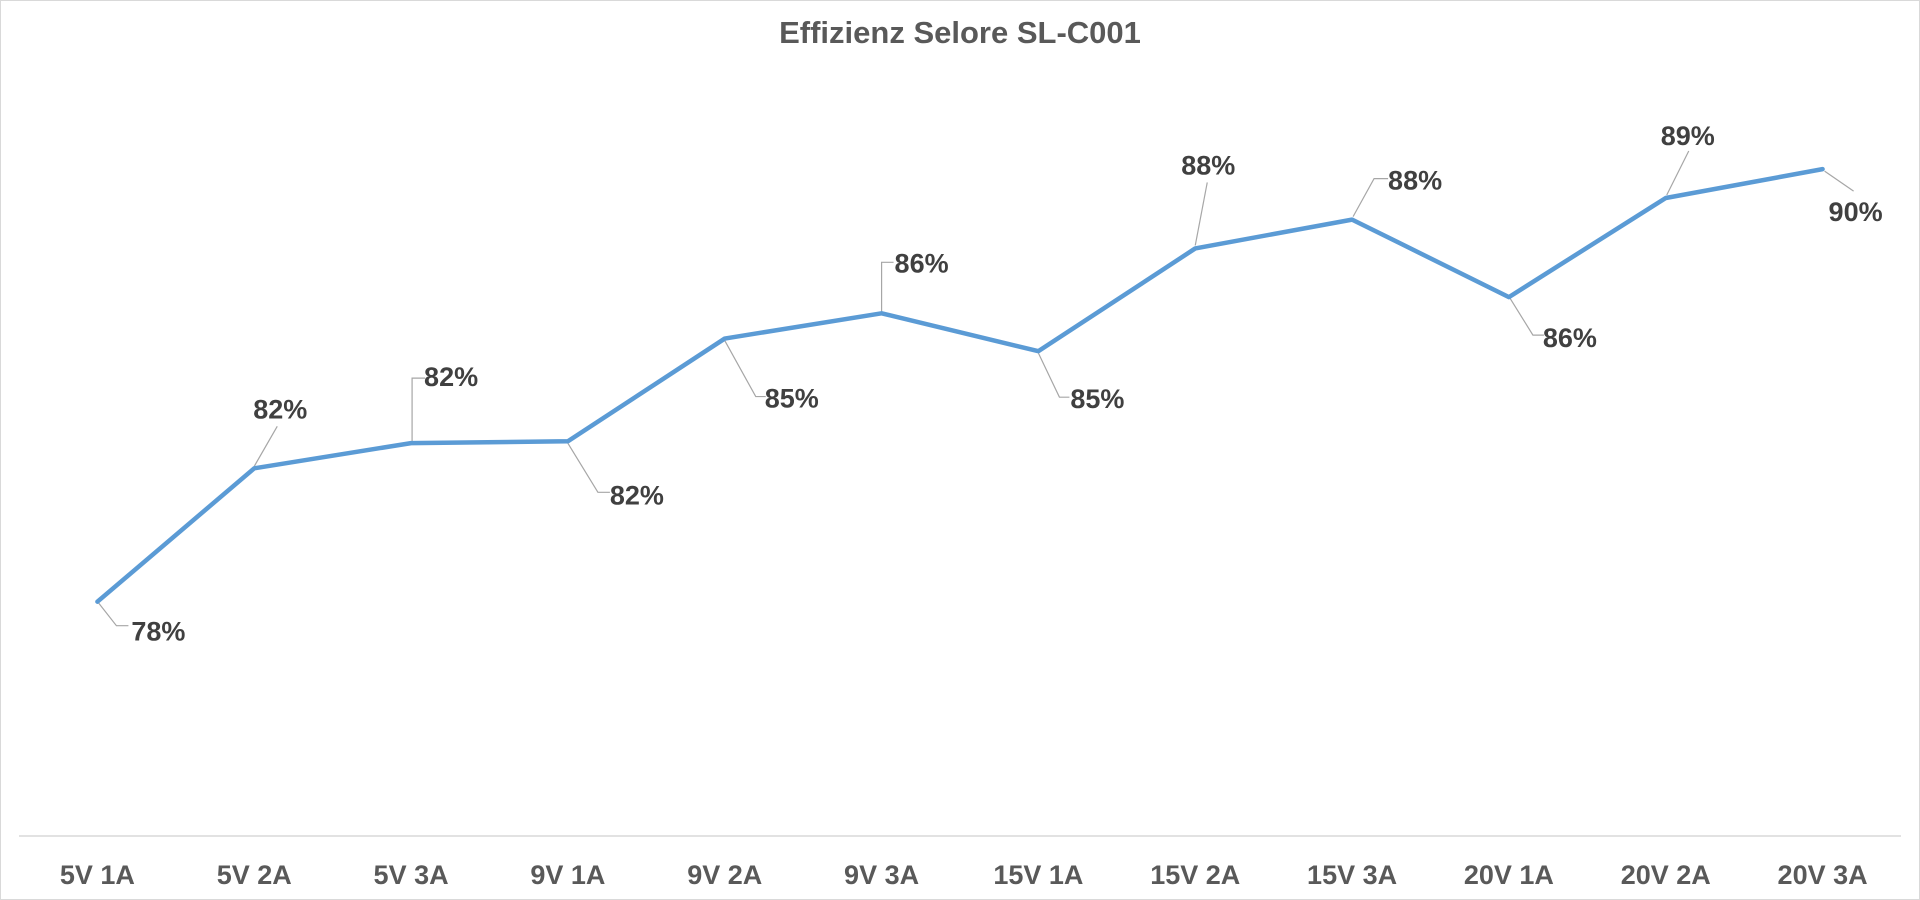  I want to click on chart-title: Effizienz Selore SL-C001, so click(960, 32).